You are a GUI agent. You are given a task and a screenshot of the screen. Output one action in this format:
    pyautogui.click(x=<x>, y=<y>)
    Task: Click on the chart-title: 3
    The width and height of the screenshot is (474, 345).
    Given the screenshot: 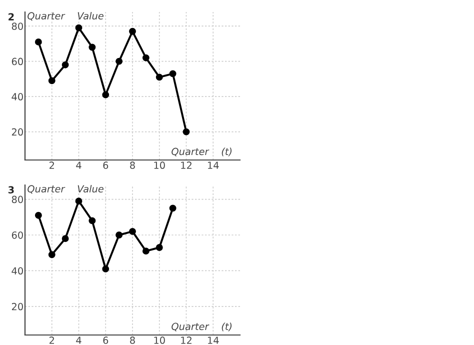 What is the action you would take?
    pyautogui.click(x=11, y=190)
    